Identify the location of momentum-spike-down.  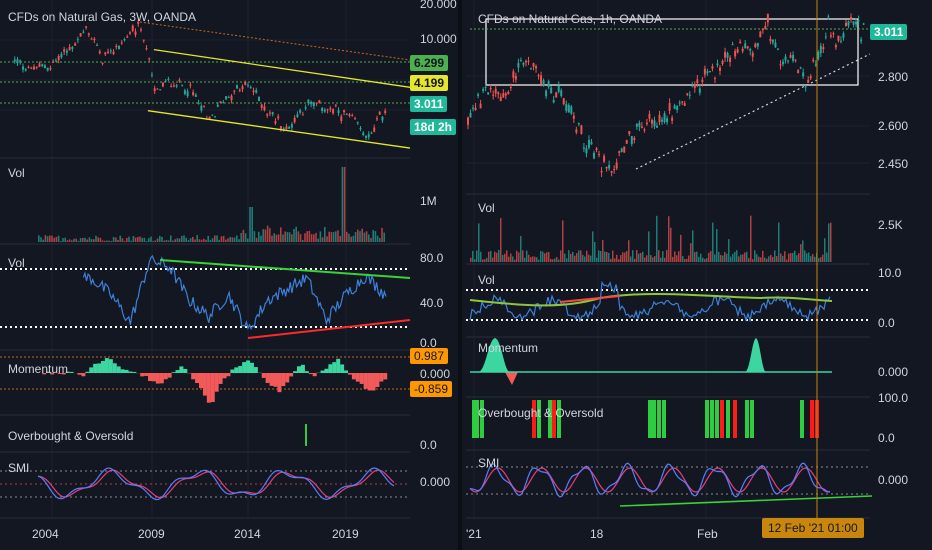
(511, 378).